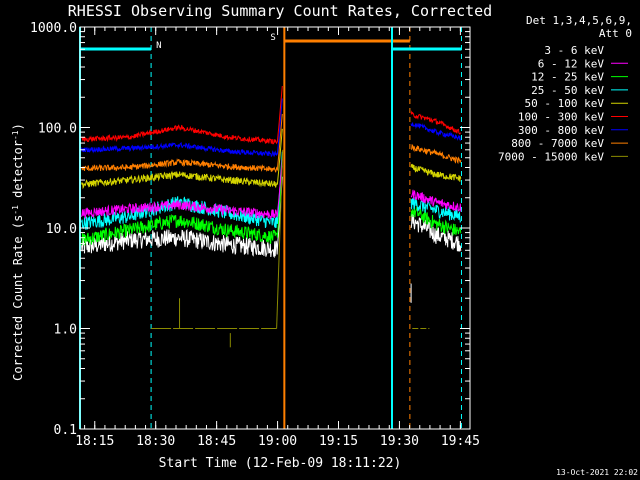 The width and height of the screenshot is (640, 480). What do you see at coordinates (272, 38) in the screenshot?
I see `interval-label: S` at bounding box center [272, 38].